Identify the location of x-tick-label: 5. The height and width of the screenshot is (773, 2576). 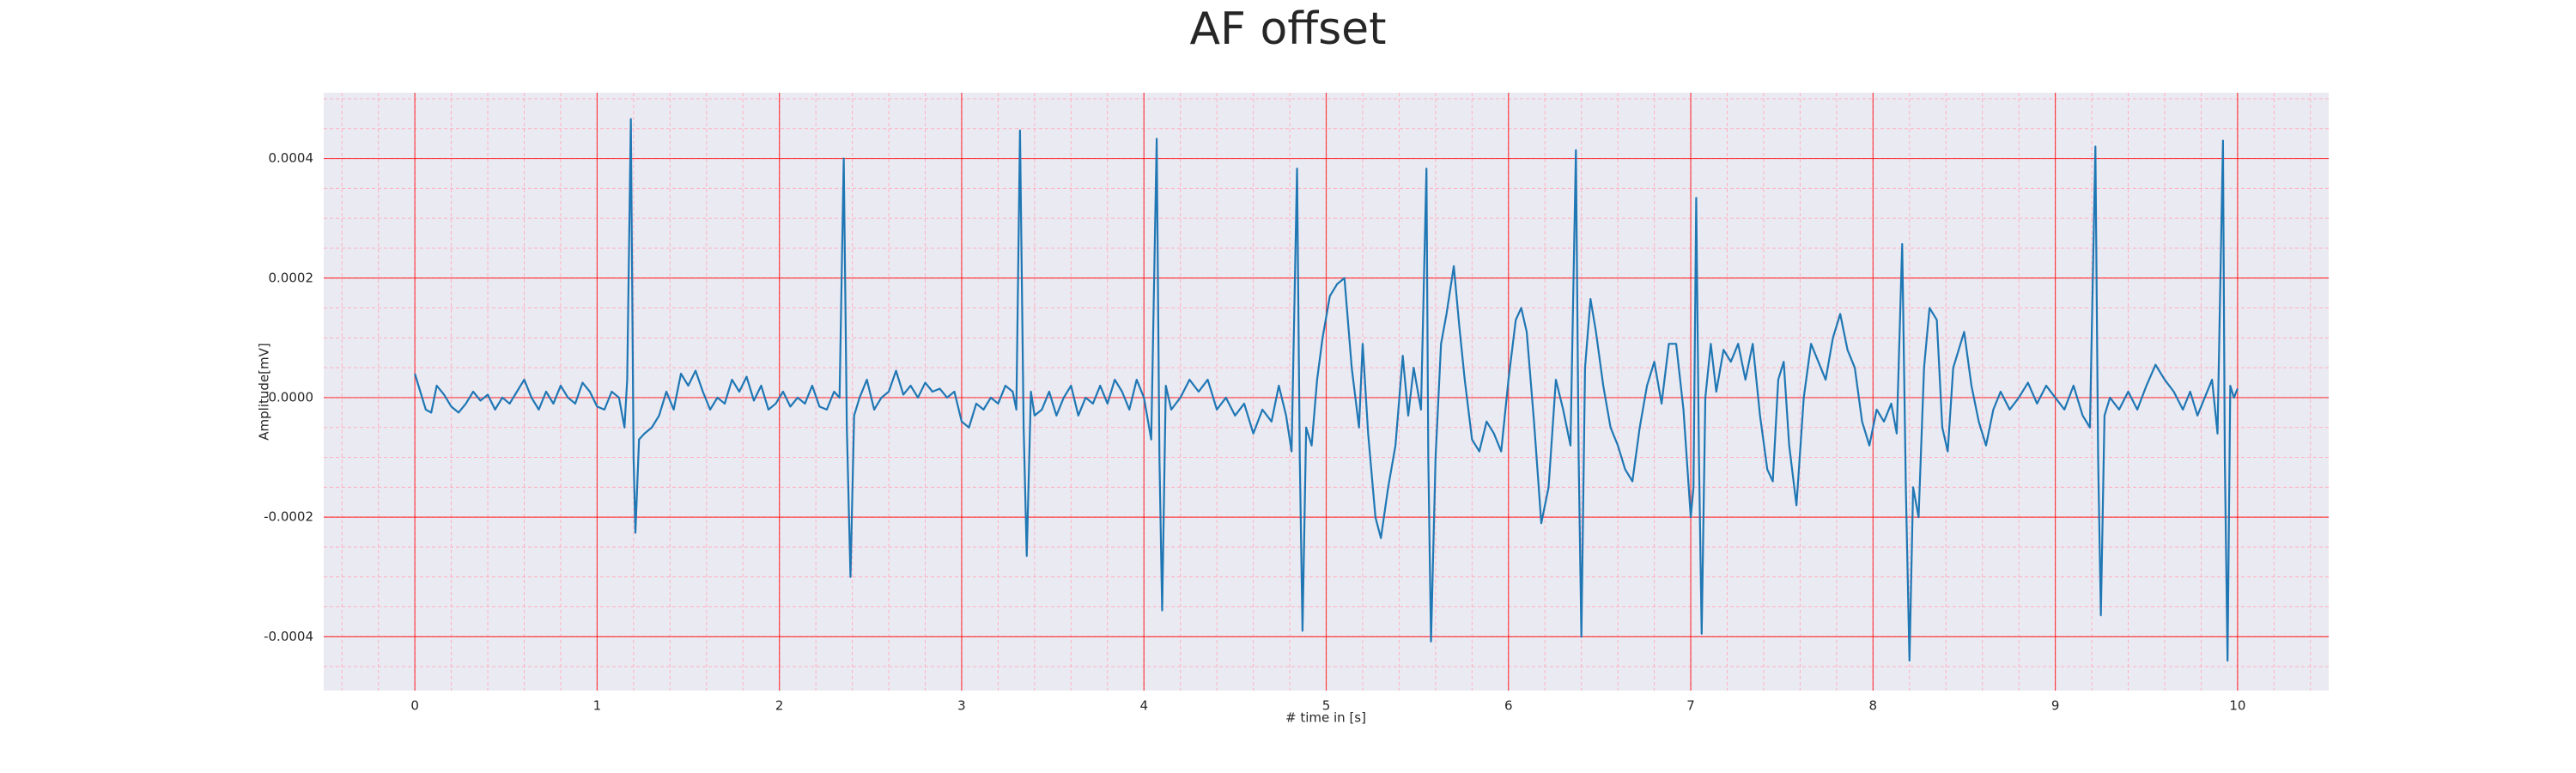
(1327, 706).